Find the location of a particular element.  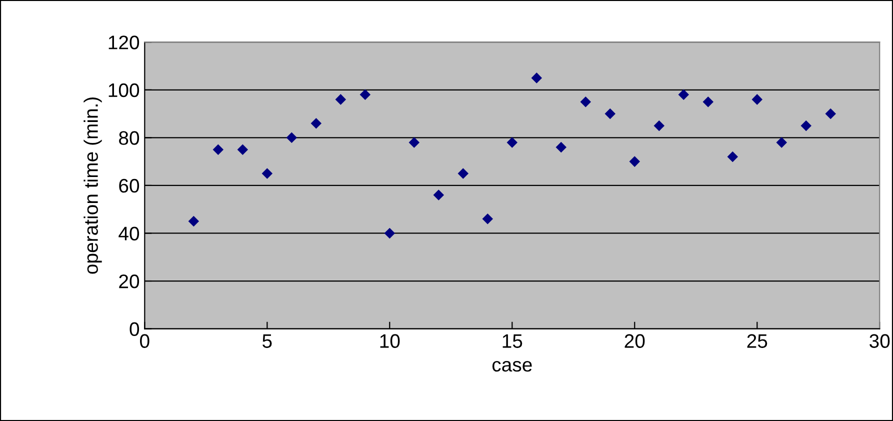

y-tick-label: 60 is located at coordinates (129, 185).